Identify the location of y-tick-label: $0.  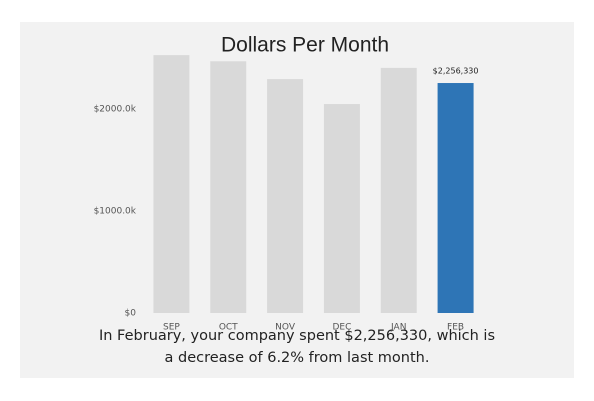
(131, 314).